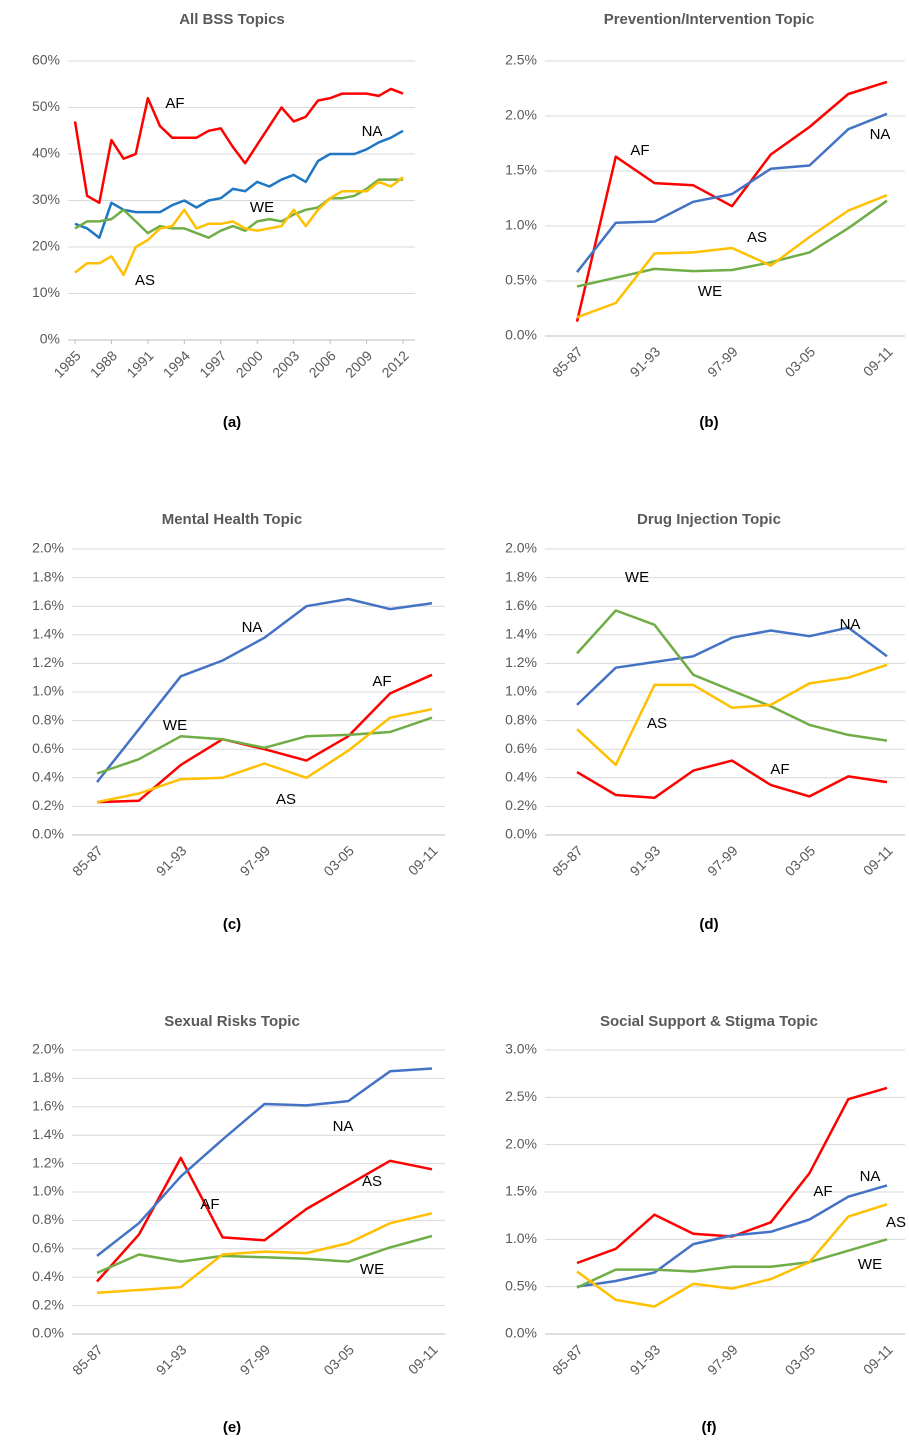 The image size is (909, 1452). Describe the element at coordinates (103, 363) in the screenshot. I see `x-tick-label: 1988` at that location.